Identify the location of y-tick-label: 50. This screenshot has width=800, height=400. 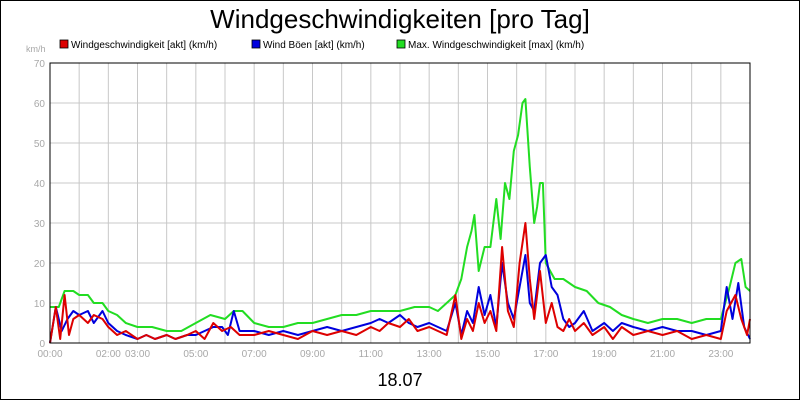
(40, 144).